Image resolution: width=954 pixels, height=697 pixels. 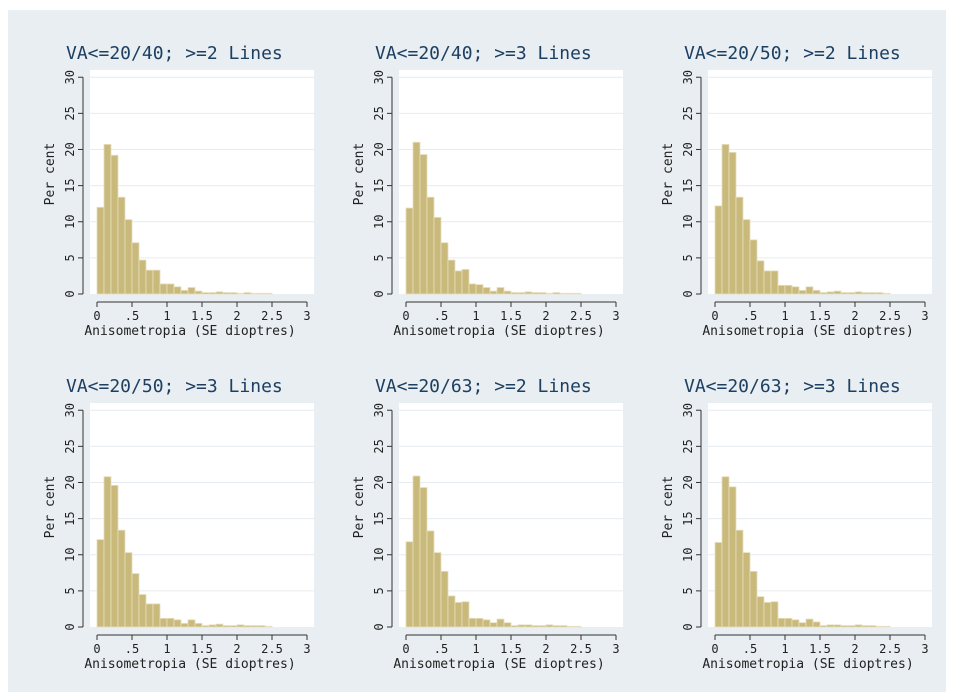 What do you see at coordinates (174, 53) in the screenshot?
I see `panel-title: VA<=20/40; >=2 Lines` at bounding box center [174, 53].